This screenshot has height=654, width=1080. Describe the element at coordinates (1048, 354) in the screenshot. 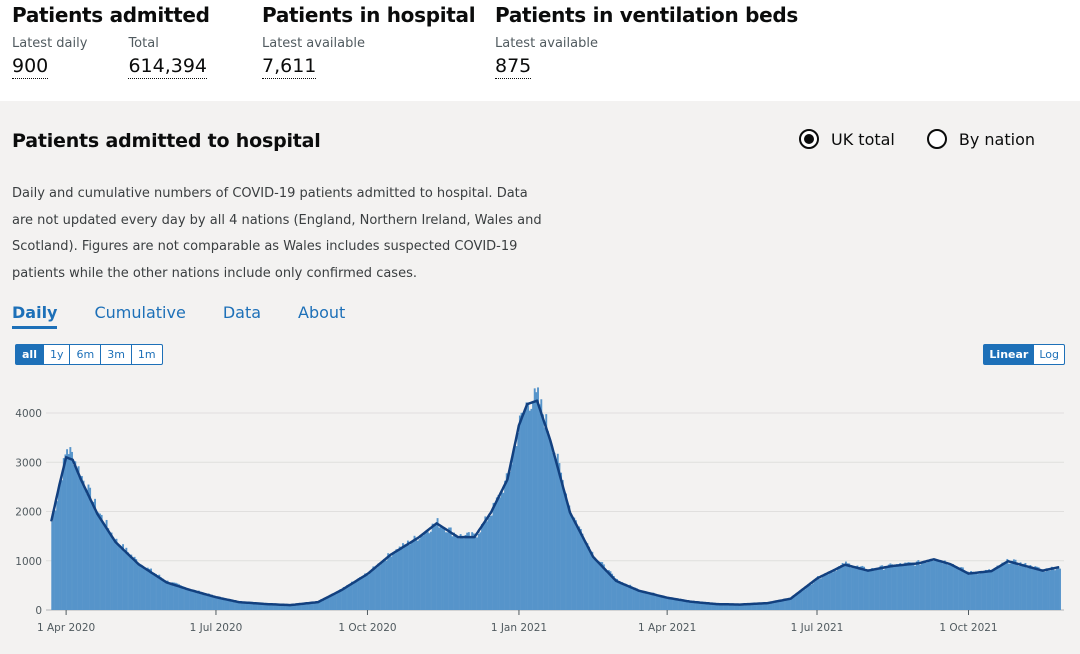

I see `scale-button-log: Log` at that location.